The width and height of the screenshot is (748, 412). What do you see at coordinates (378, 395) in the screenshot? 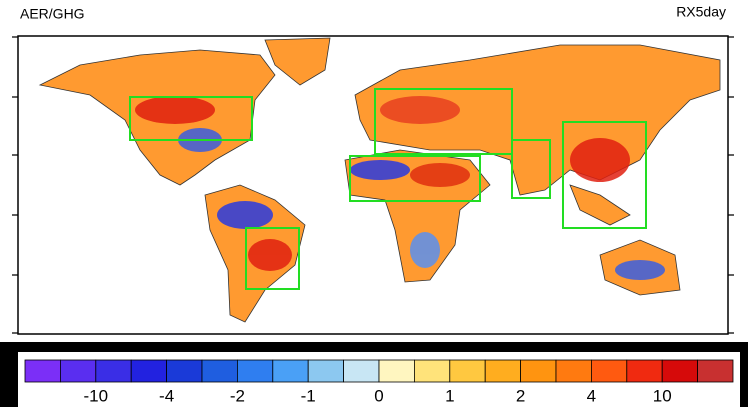
I see `colorbar-label: 0` at bounding box center [378, 395].